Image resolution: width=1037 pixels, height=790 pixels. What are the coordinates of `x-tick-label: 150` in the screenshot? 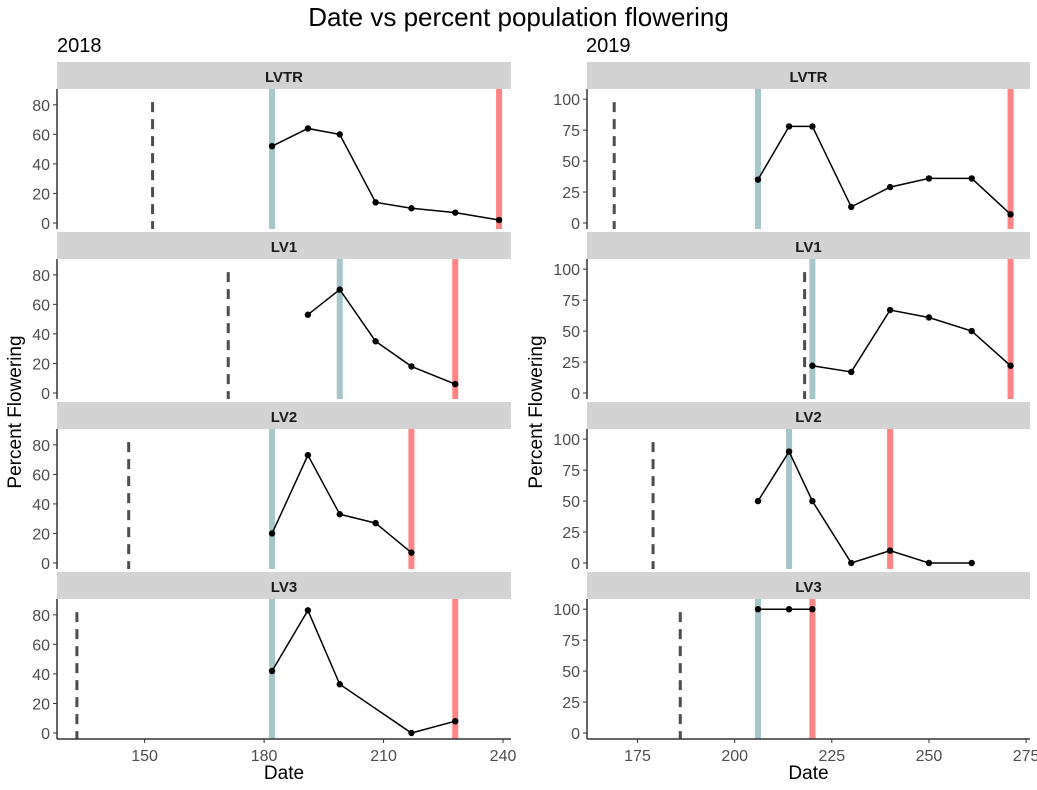 It's located at (144, 756).